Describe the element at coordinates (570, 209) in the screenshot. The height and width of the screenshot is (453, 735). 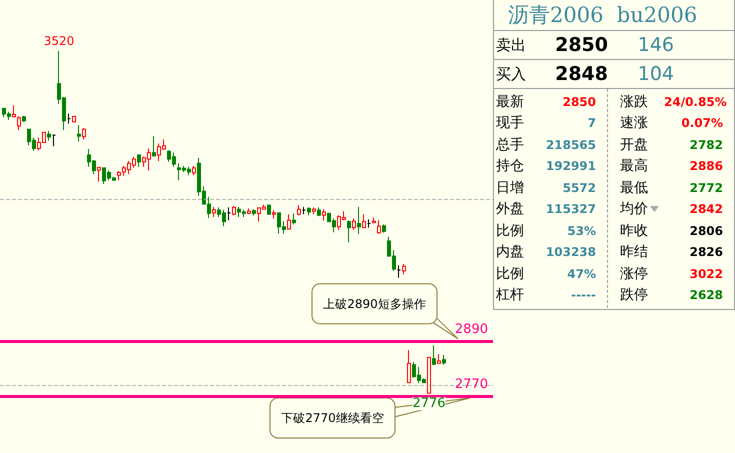
I see `text: 115327` at that location.